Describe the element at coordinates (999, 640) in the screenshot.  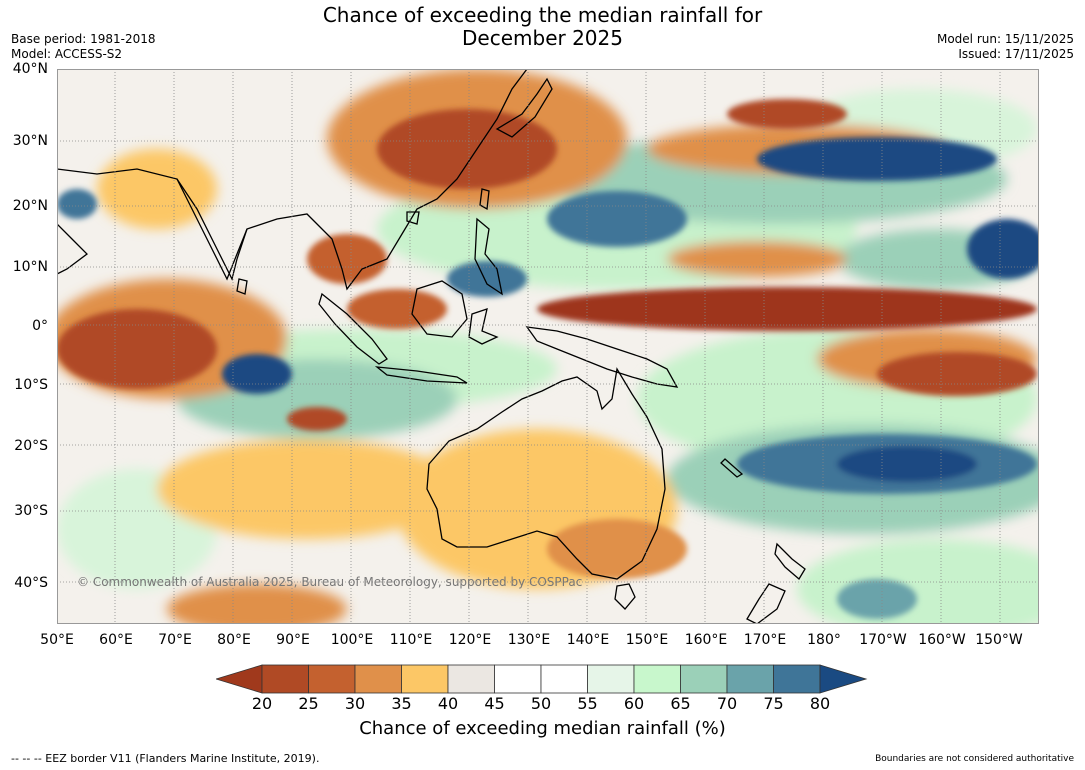
I see `lon-label: 150°W` at that location.